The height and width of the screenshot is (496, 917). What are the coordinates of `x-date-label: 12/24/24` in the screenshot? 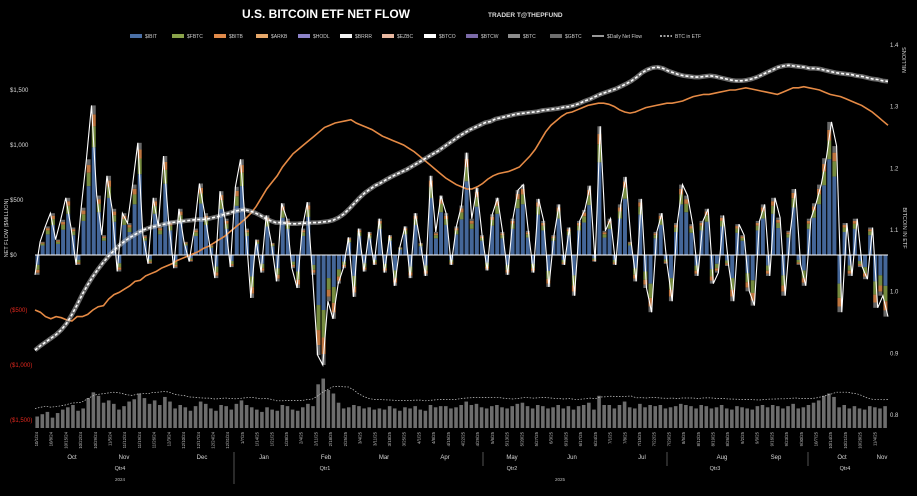 It's located at (213, 439).